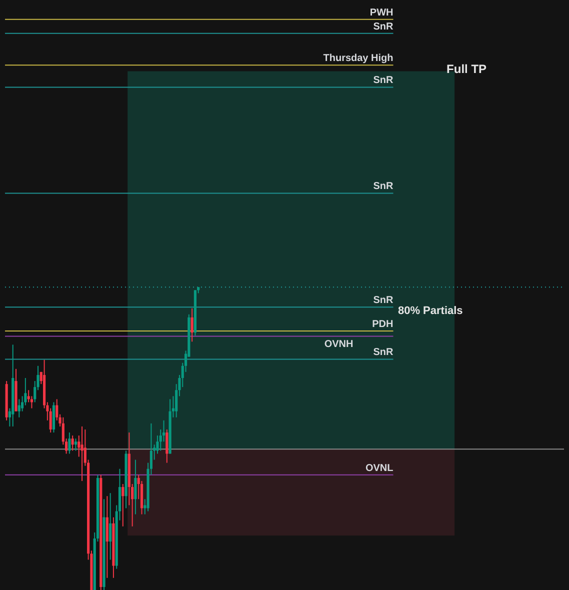 The image size is (569, 590). What do you see at coordinates (430, 310) in the screenshot?
I see `text: 80% Partials` at bounding box center [430, 310].